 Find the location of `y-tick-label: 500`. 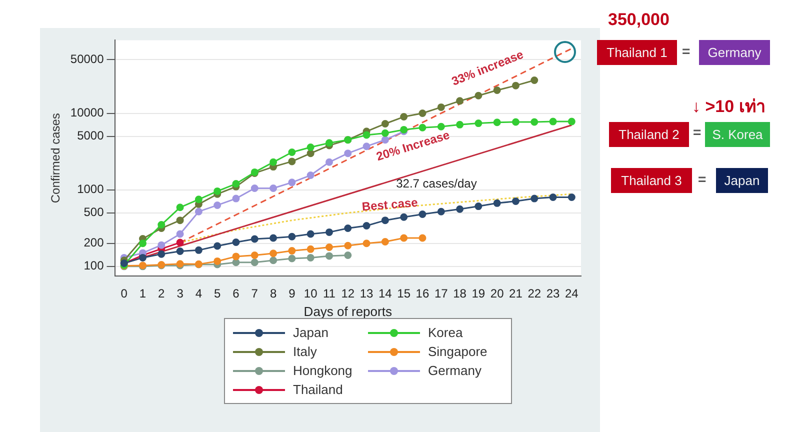

y-tick-label: 500 is located at coordinates (94, 212).